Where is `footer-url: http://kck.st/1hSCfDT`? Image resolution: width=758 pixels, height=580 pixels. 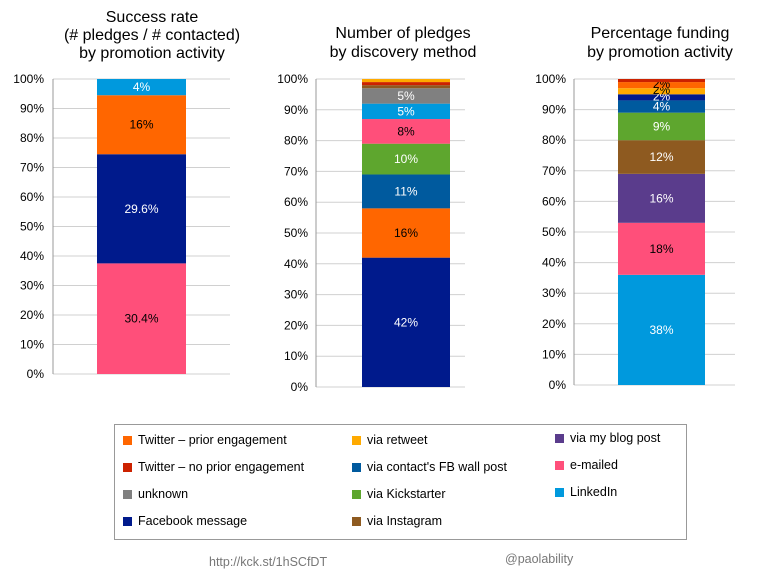 footer-url: http://kck.st/1hSCfDT is located at coordinates (268, 562).